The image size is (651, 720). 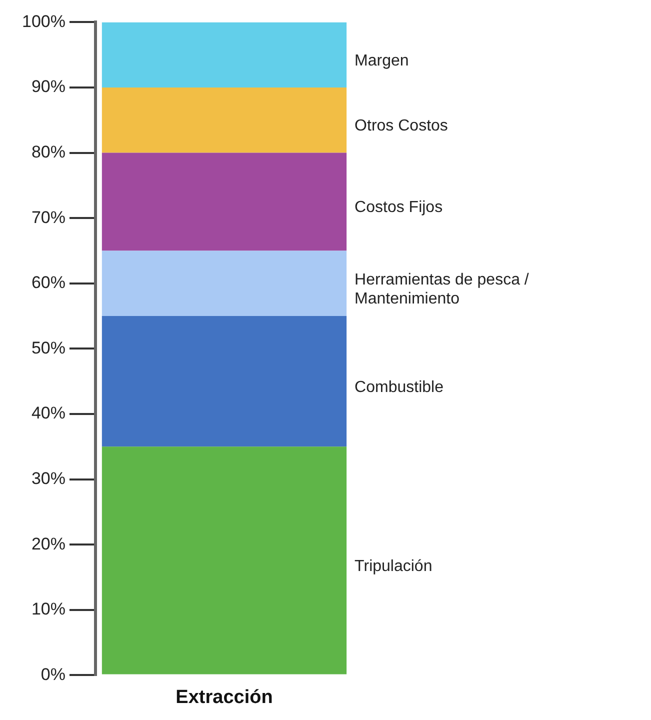 I want to click on series-label: Combustible, so click(x=399, y=387).